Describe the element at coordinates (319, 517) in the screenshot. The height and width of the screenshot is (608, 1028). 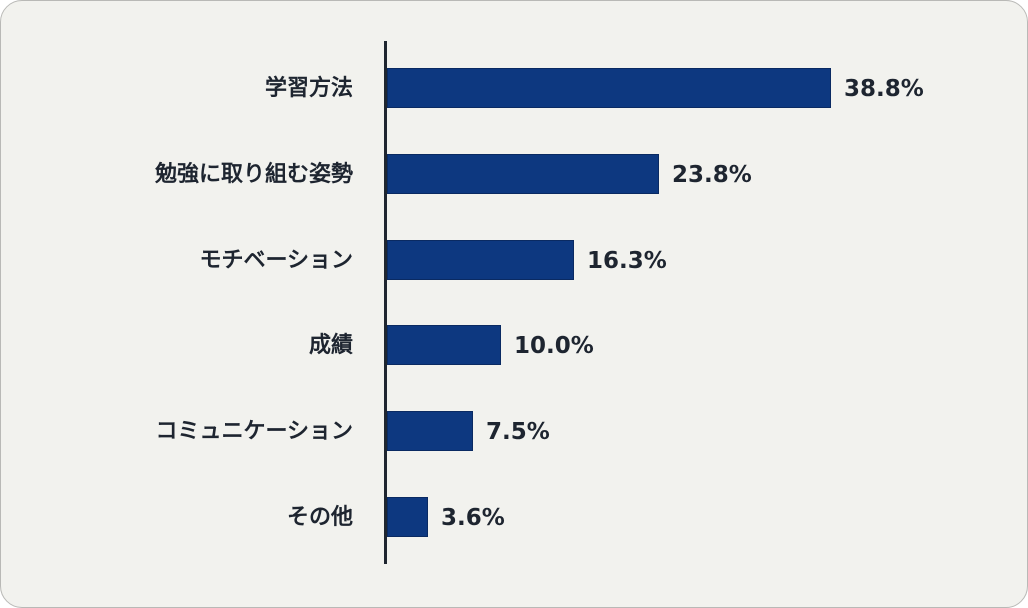
I see `category-label: その他` at that location.